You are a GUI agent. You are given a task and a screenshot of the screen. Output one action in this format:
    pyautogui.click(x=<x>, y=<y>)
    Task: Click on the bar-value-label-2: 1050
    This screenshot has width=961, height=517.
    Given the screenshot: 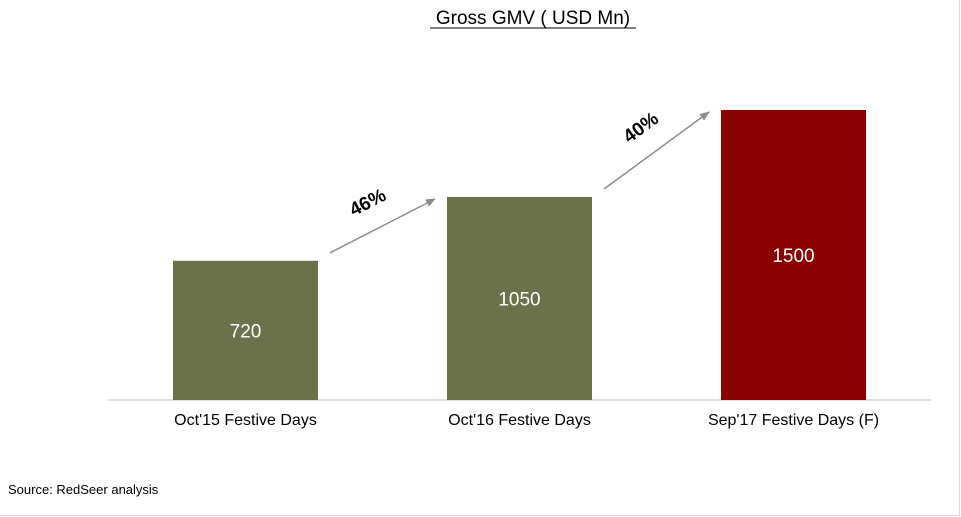 What is the action you would take?
    pyautogui.click(x=519, y=300)
    